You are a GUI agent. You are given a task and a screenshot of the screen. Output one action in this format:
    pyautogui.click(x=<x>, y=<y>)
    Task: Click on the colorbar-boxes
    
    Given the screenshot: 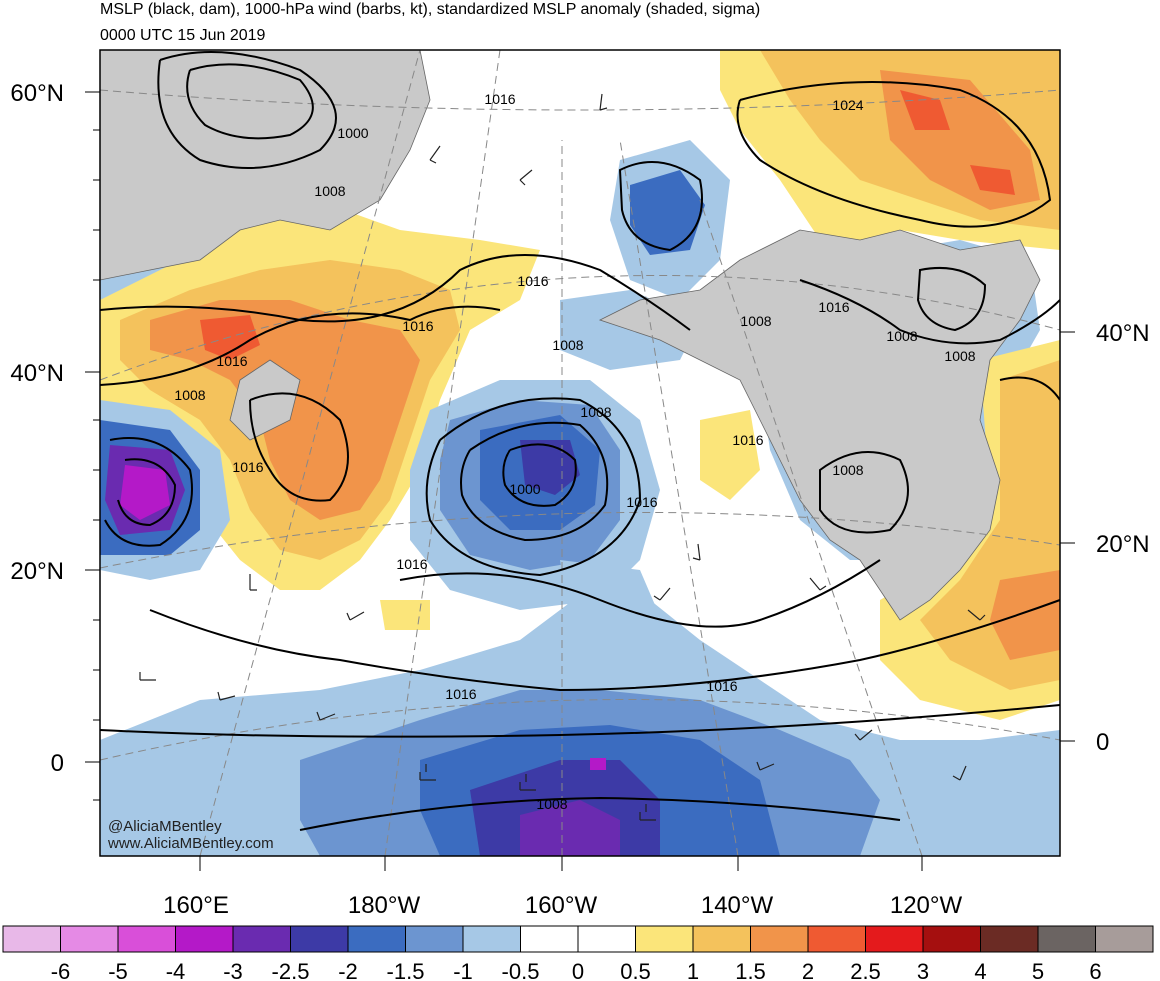 What is the action you would take?
    pyautogui.click(x=578, y=939)
    